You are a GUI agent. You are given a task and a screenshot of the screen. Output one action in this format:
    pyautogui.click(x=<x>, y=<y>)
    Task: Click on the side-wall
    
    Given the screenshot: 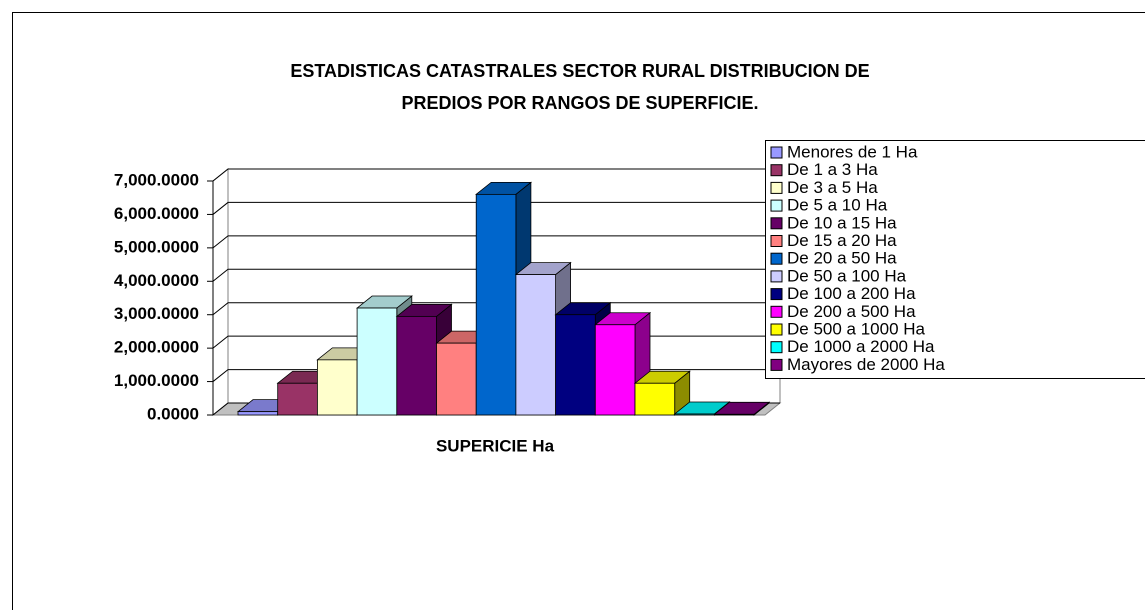 What is the action you would take?
    pyautogui.click(x=220, y=292)
    